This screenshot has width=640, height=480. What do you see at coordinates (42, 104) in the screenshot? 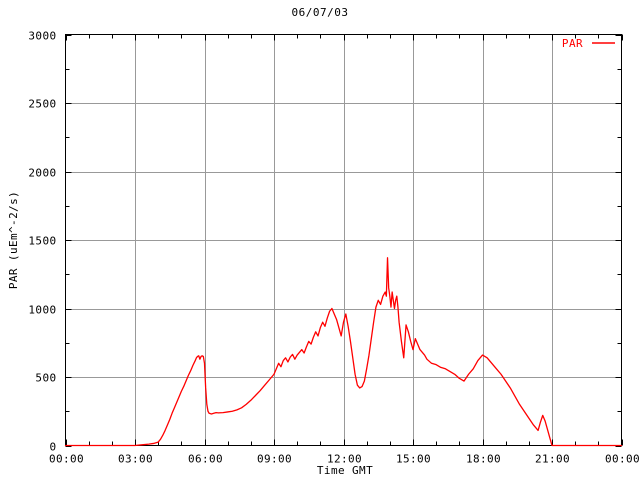
I see `y-tick-label: 2500` at bounding box center [42, 104].